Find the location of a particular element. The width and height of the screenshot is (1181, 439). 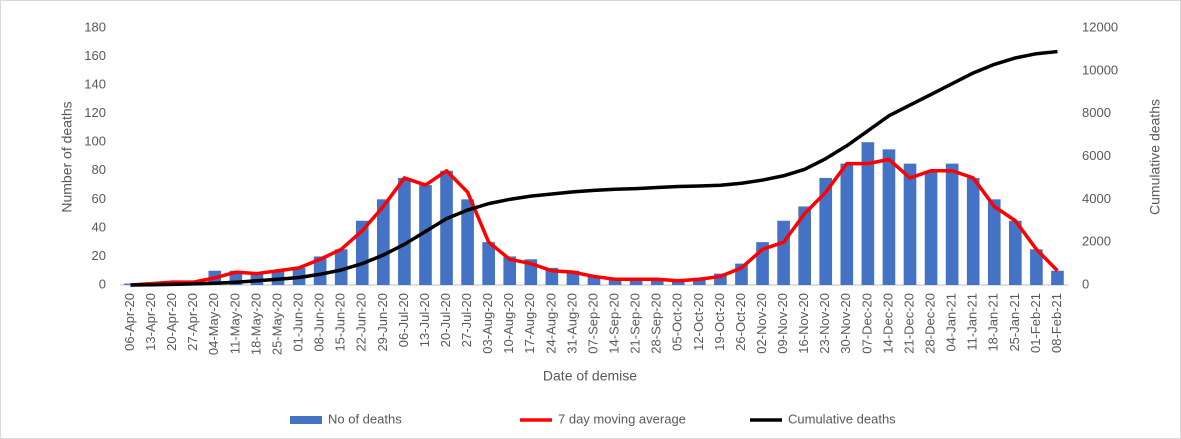

x-tick-label: 23-Nov-20 is located at coordinates (824, 323).